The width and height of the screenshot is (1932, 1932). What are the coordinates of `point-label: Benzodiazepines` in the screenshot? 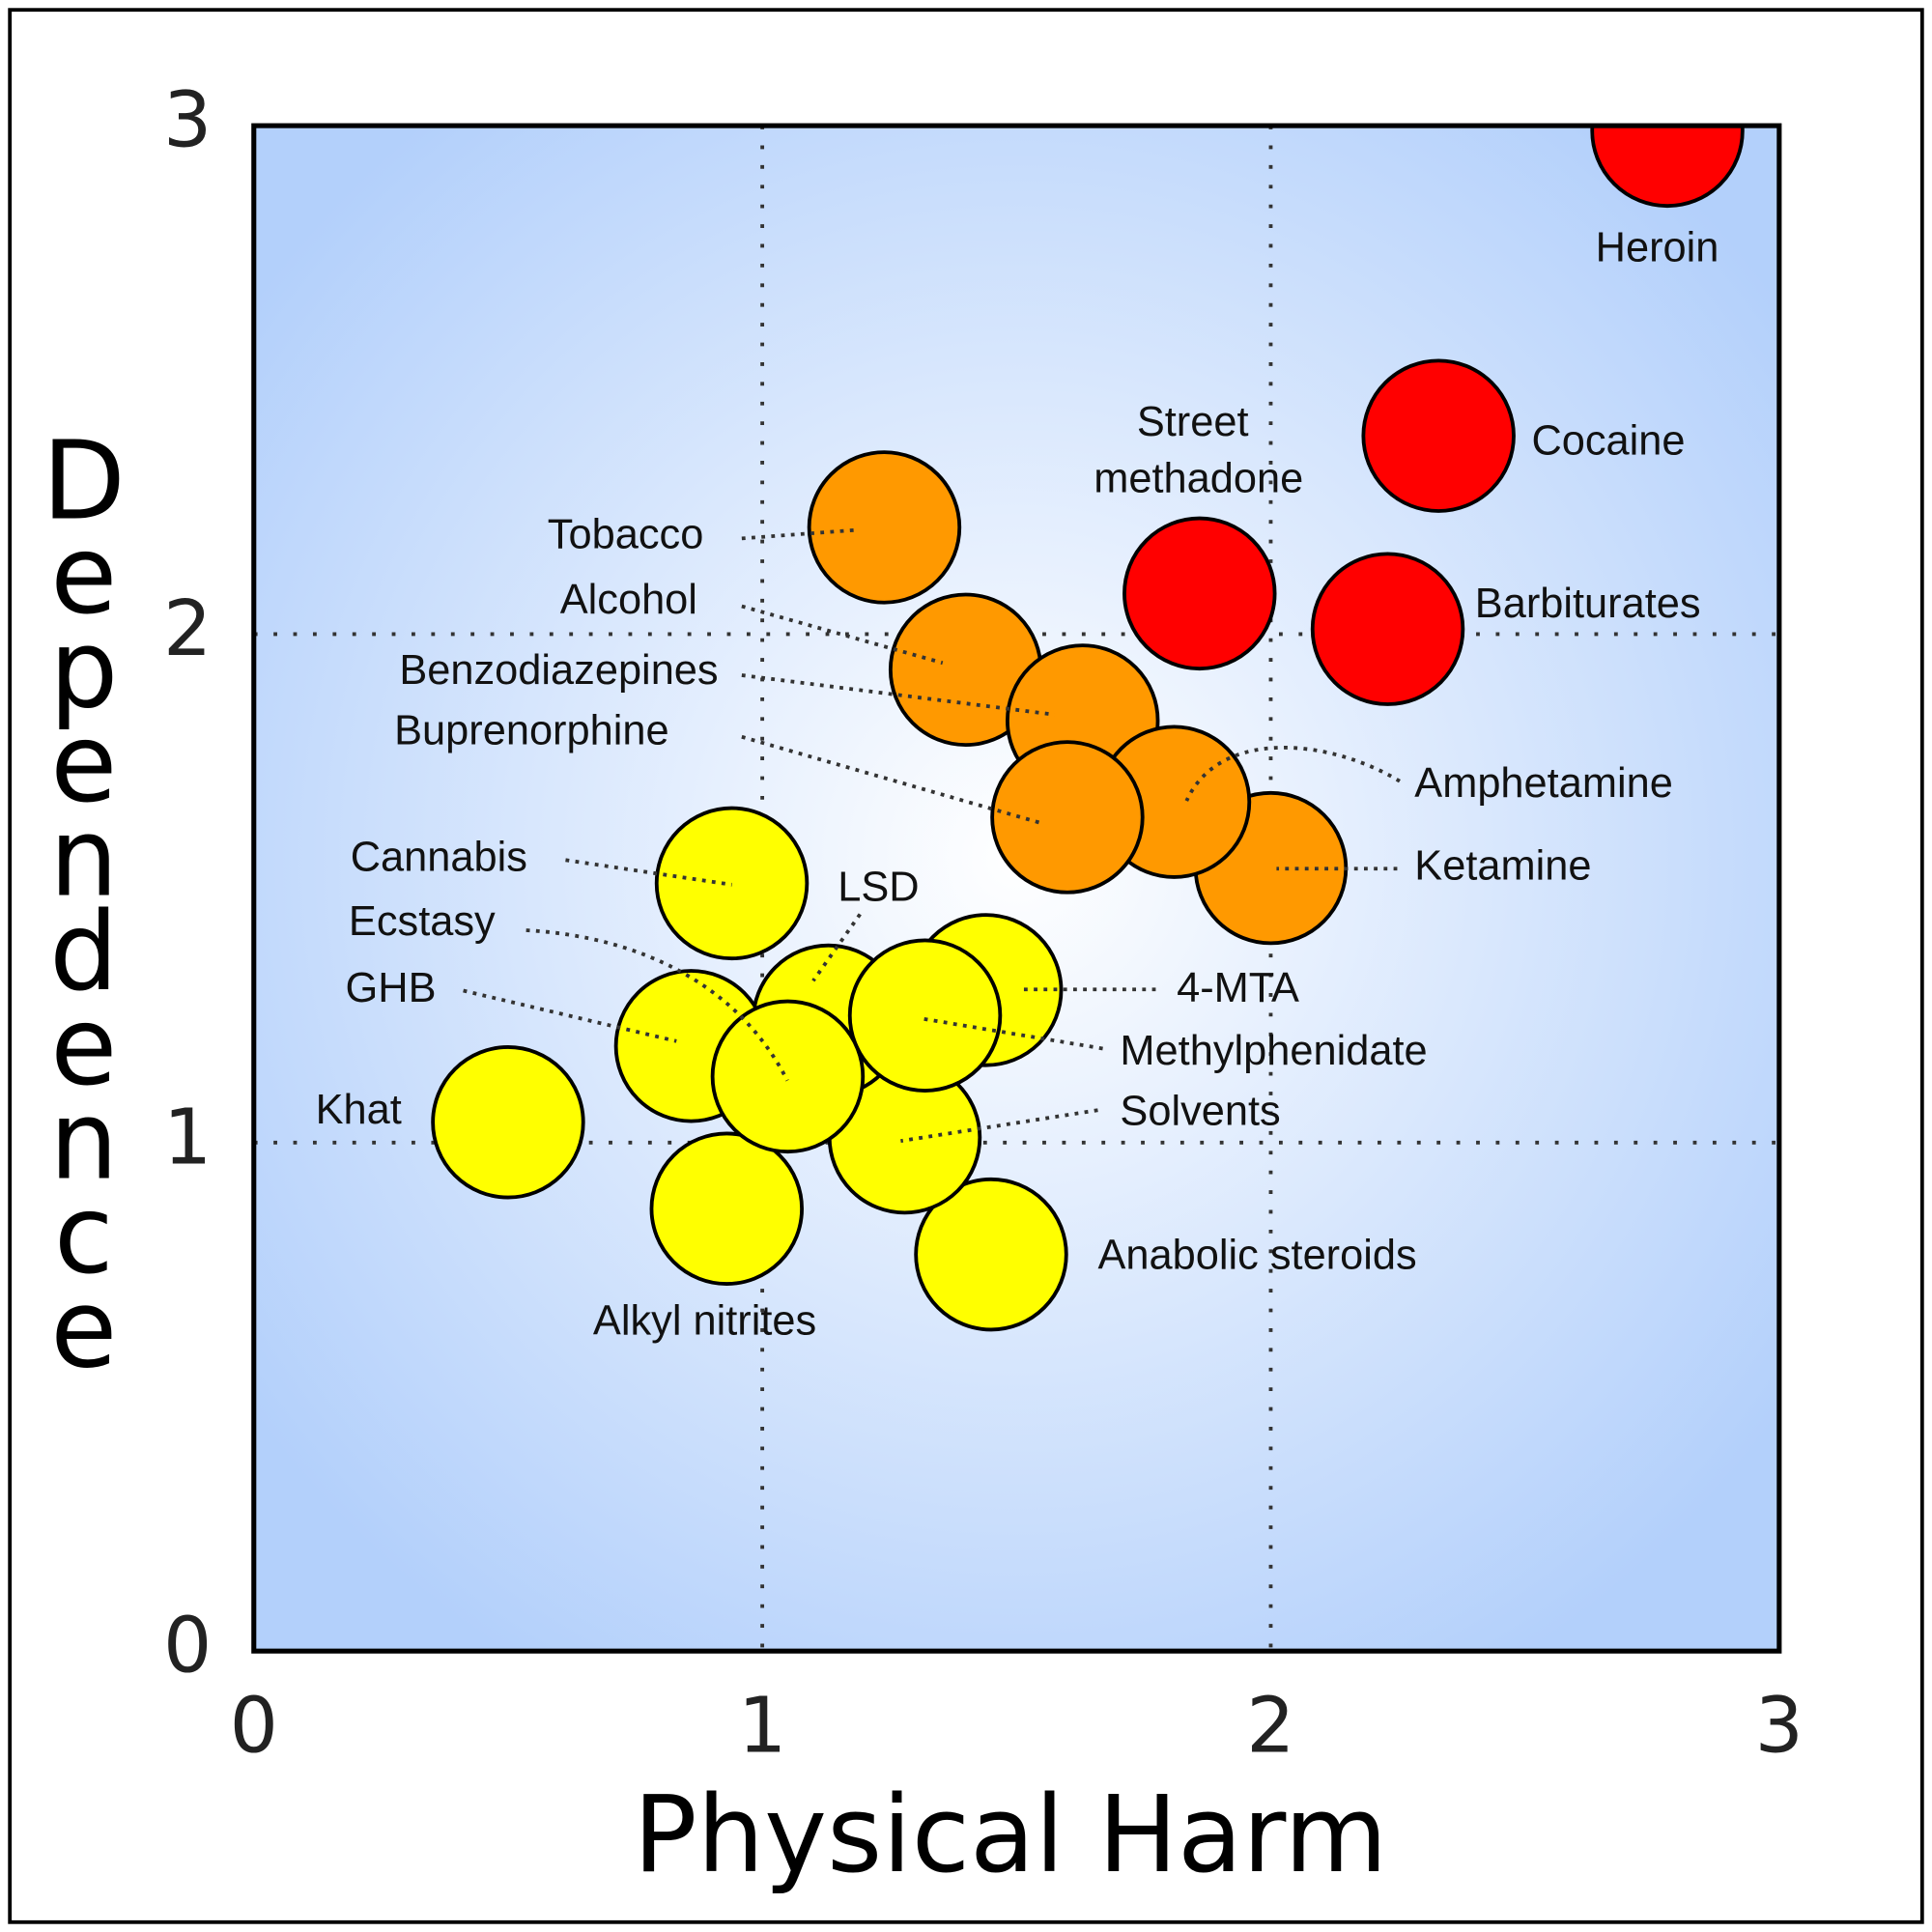 It's located at (558, 670).